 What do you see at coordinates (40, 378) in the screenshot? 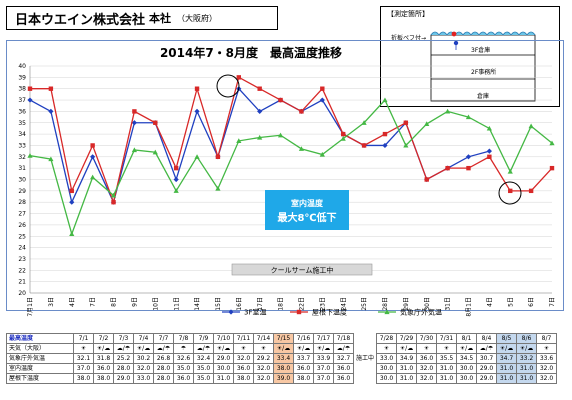
I see `row-header: 屋根下温度` at bounding box center [40, 378].